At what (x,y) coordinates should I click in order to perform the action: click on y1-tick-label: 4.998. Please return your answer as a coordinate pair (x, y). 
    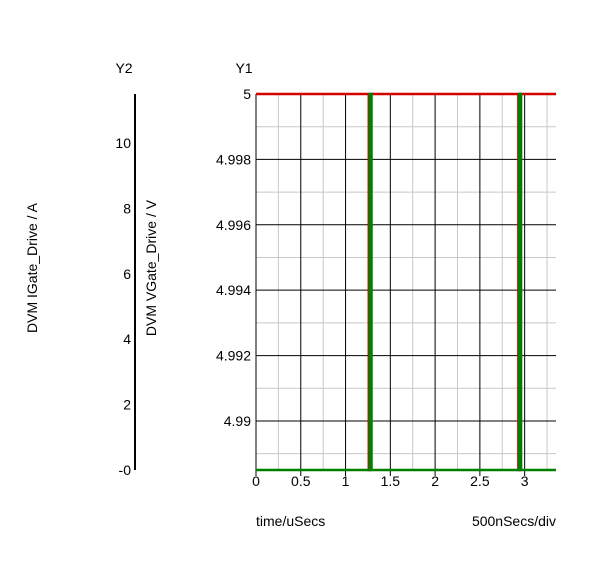
    Looking at the image, I should click on (233, 159).